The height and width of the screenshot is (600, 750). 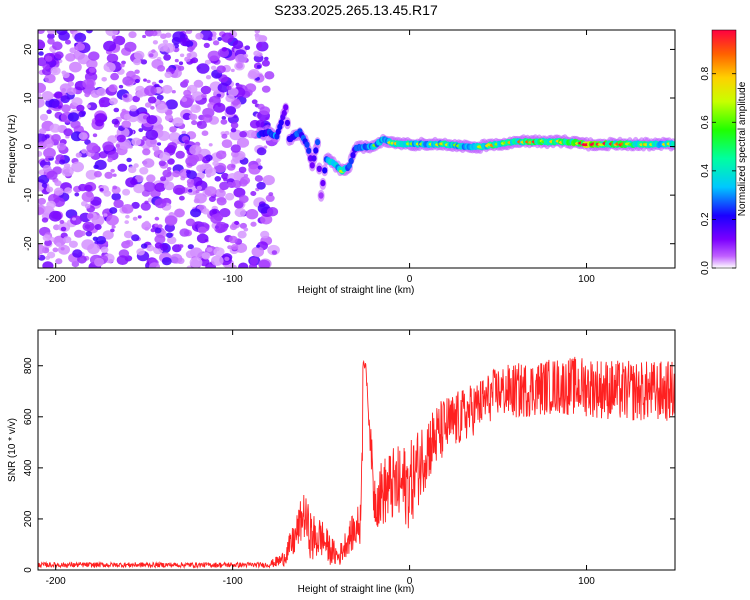 I want to click on bottom-ytick-label: 400, so click(x=28, y=467).